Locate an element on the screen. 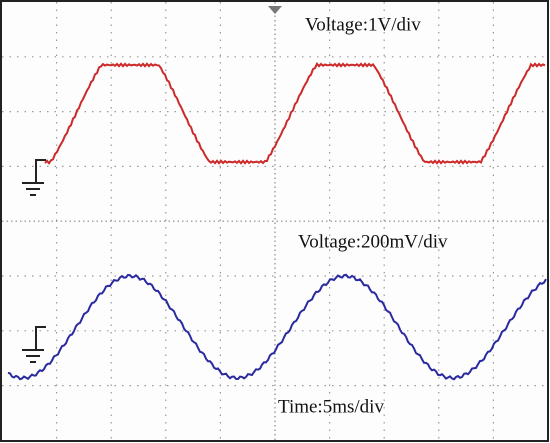  timebase: Time:5ms/div is located at coordinates (331, 406).